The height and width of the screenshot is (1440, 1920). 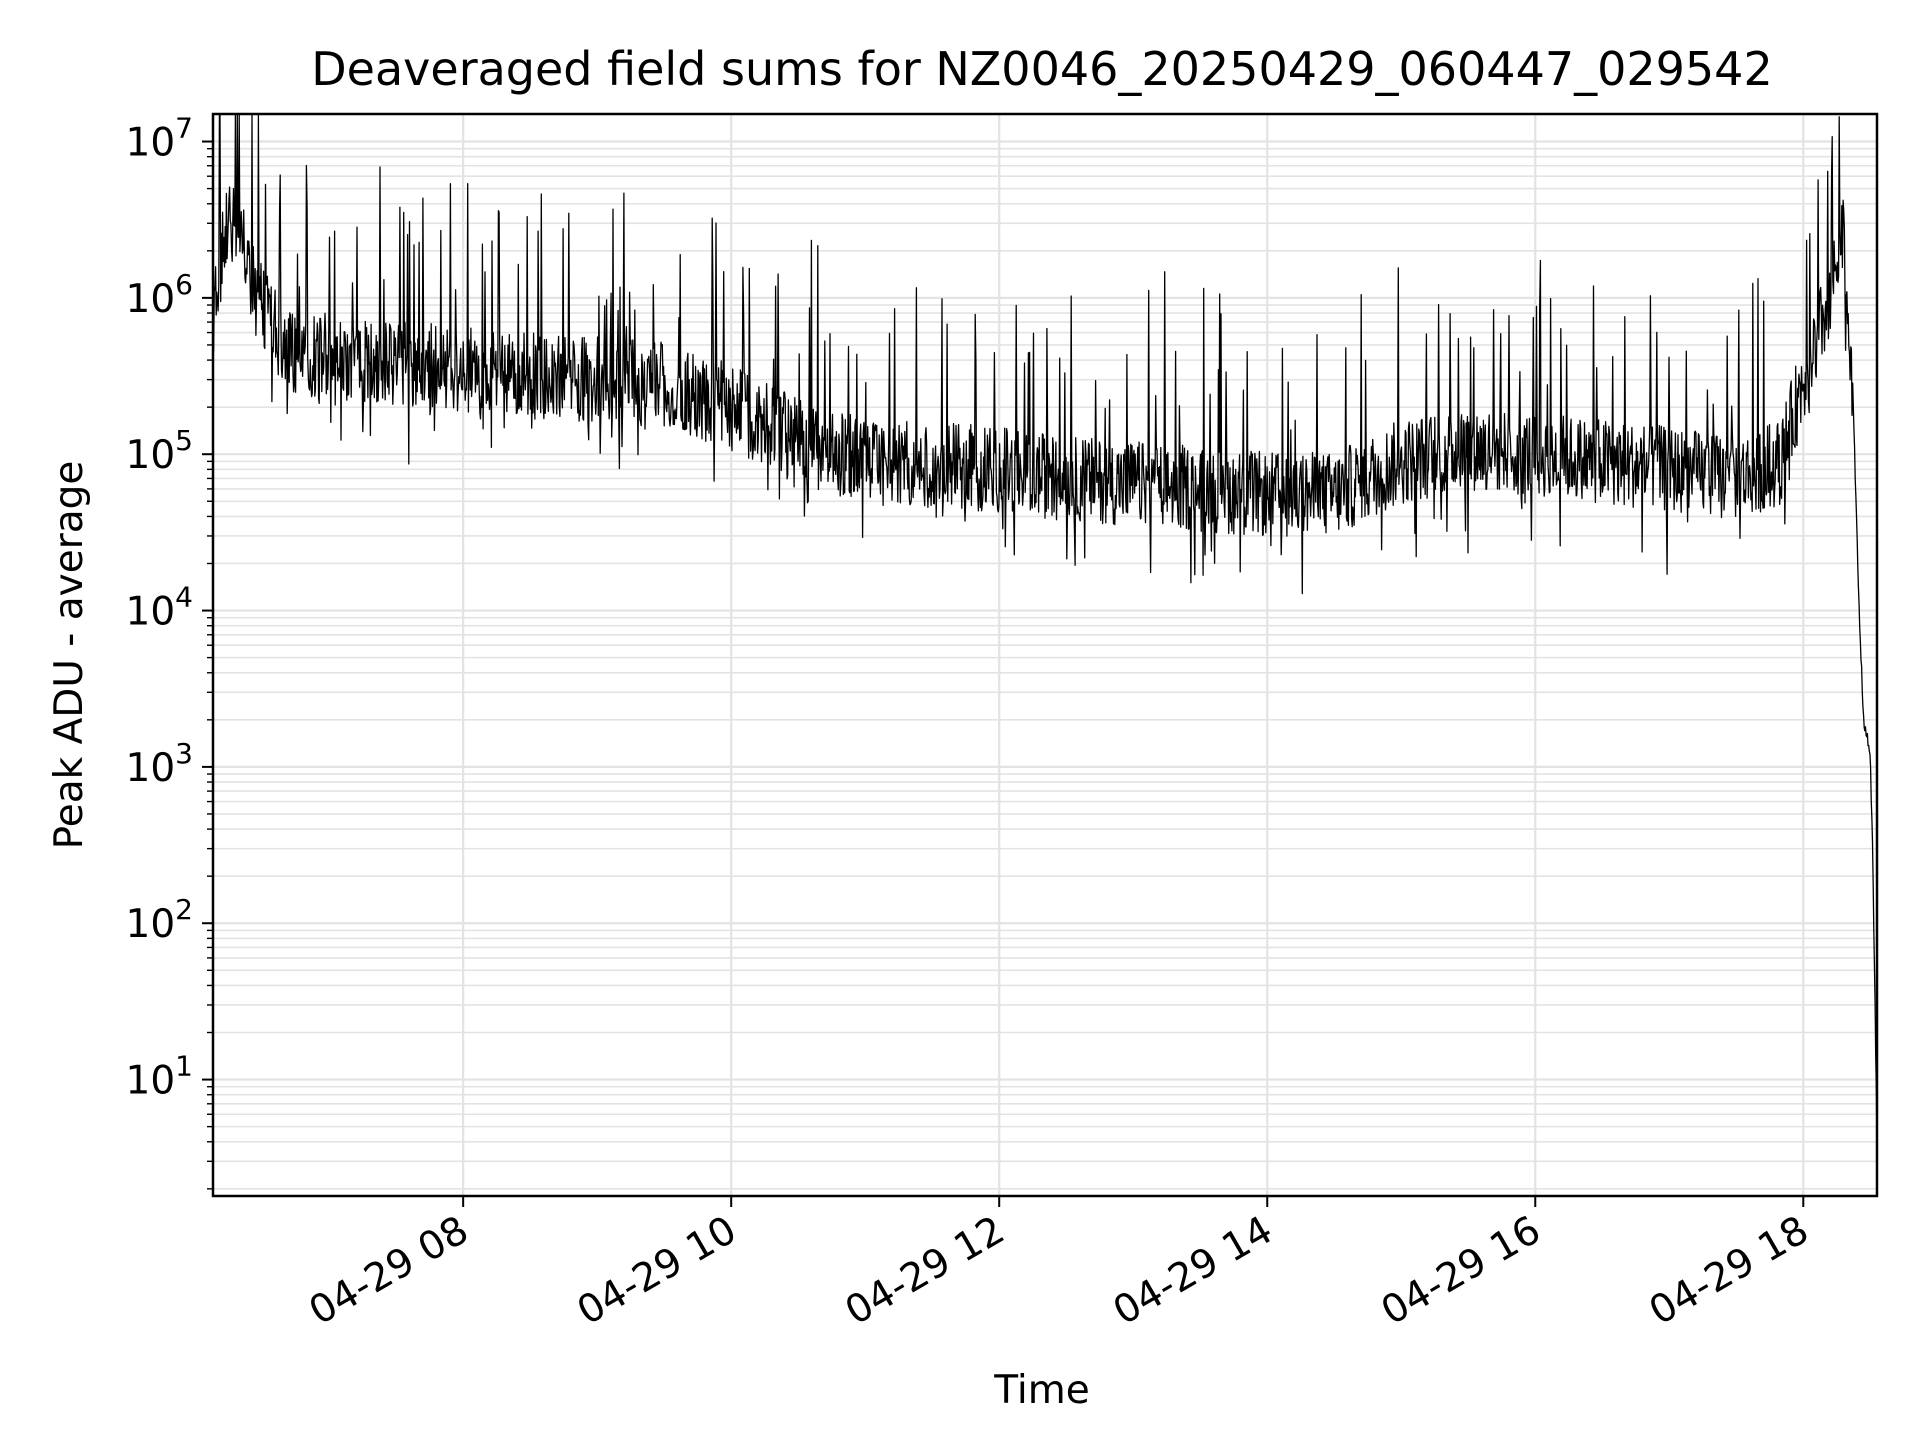 I want to click on y-tick-label: 10⁵, so click(x=159, y=451).